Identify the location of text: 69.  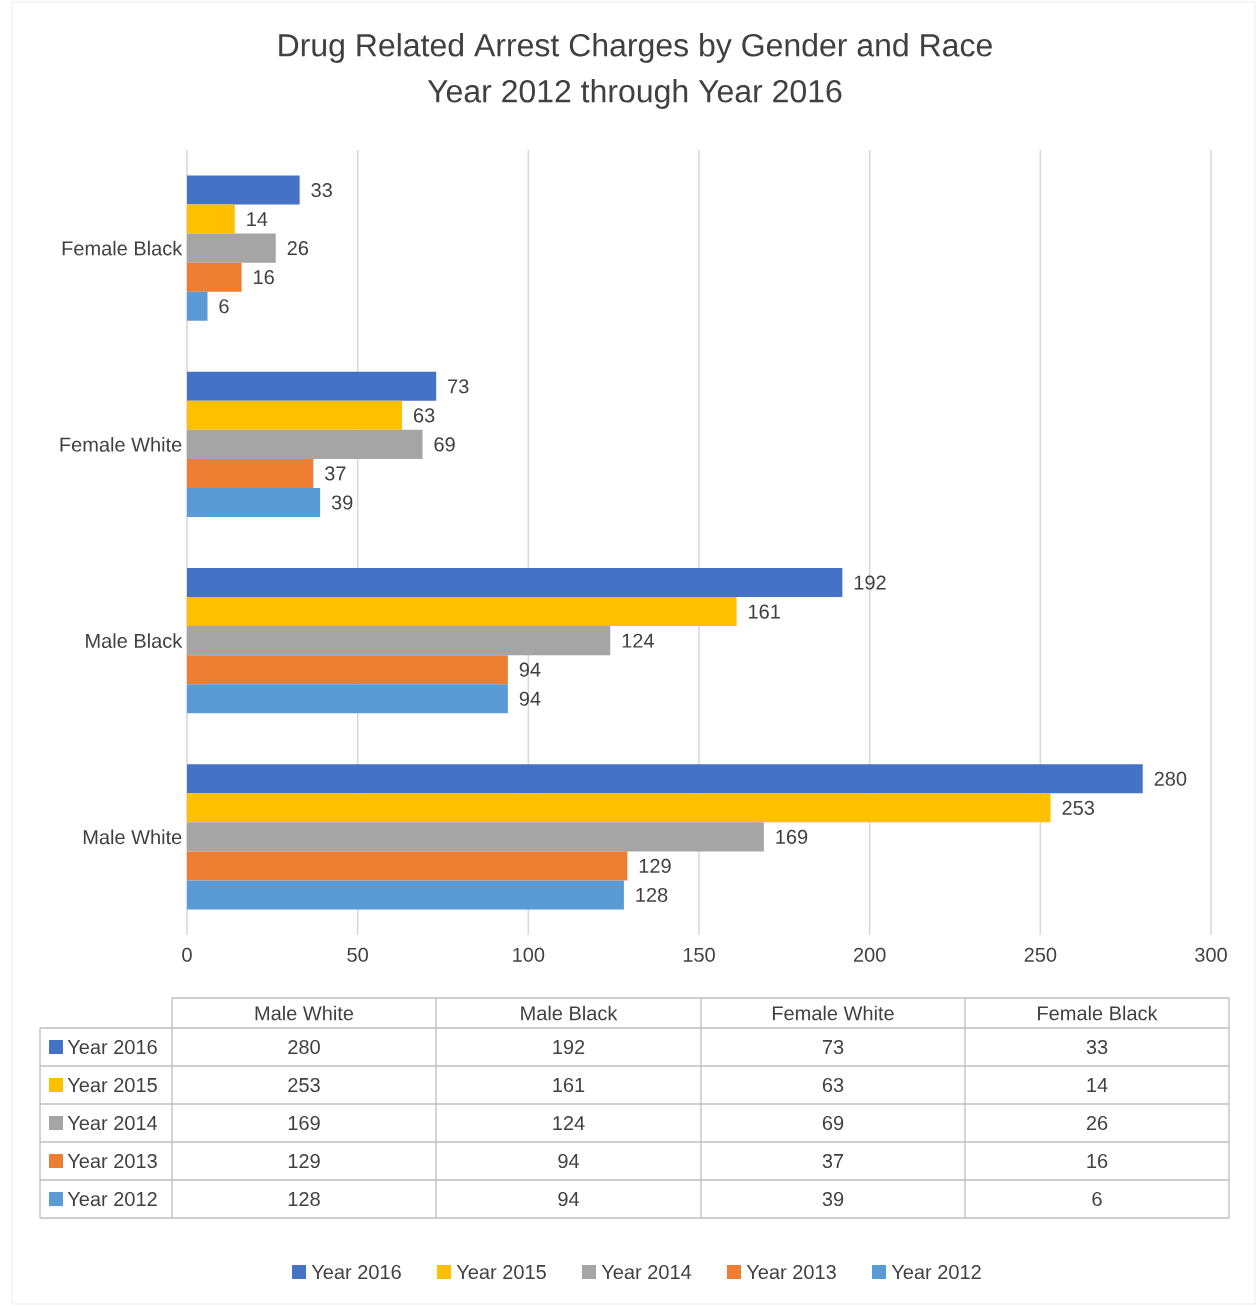
(833, 1123).